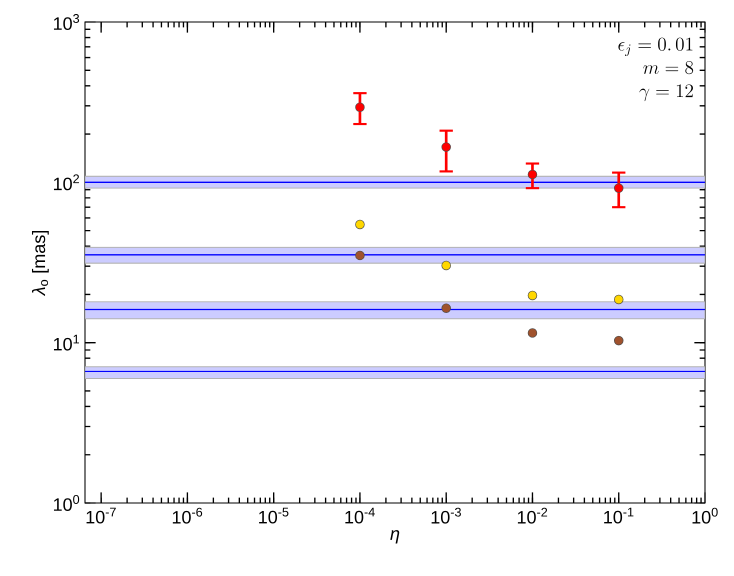 The height and width of the screenshot is (576, 734). What do you see at coordinates (67, 503) in the screenshot?
I see `y-tick-label: 10$^{0}$` at bounding box center [67, 503].